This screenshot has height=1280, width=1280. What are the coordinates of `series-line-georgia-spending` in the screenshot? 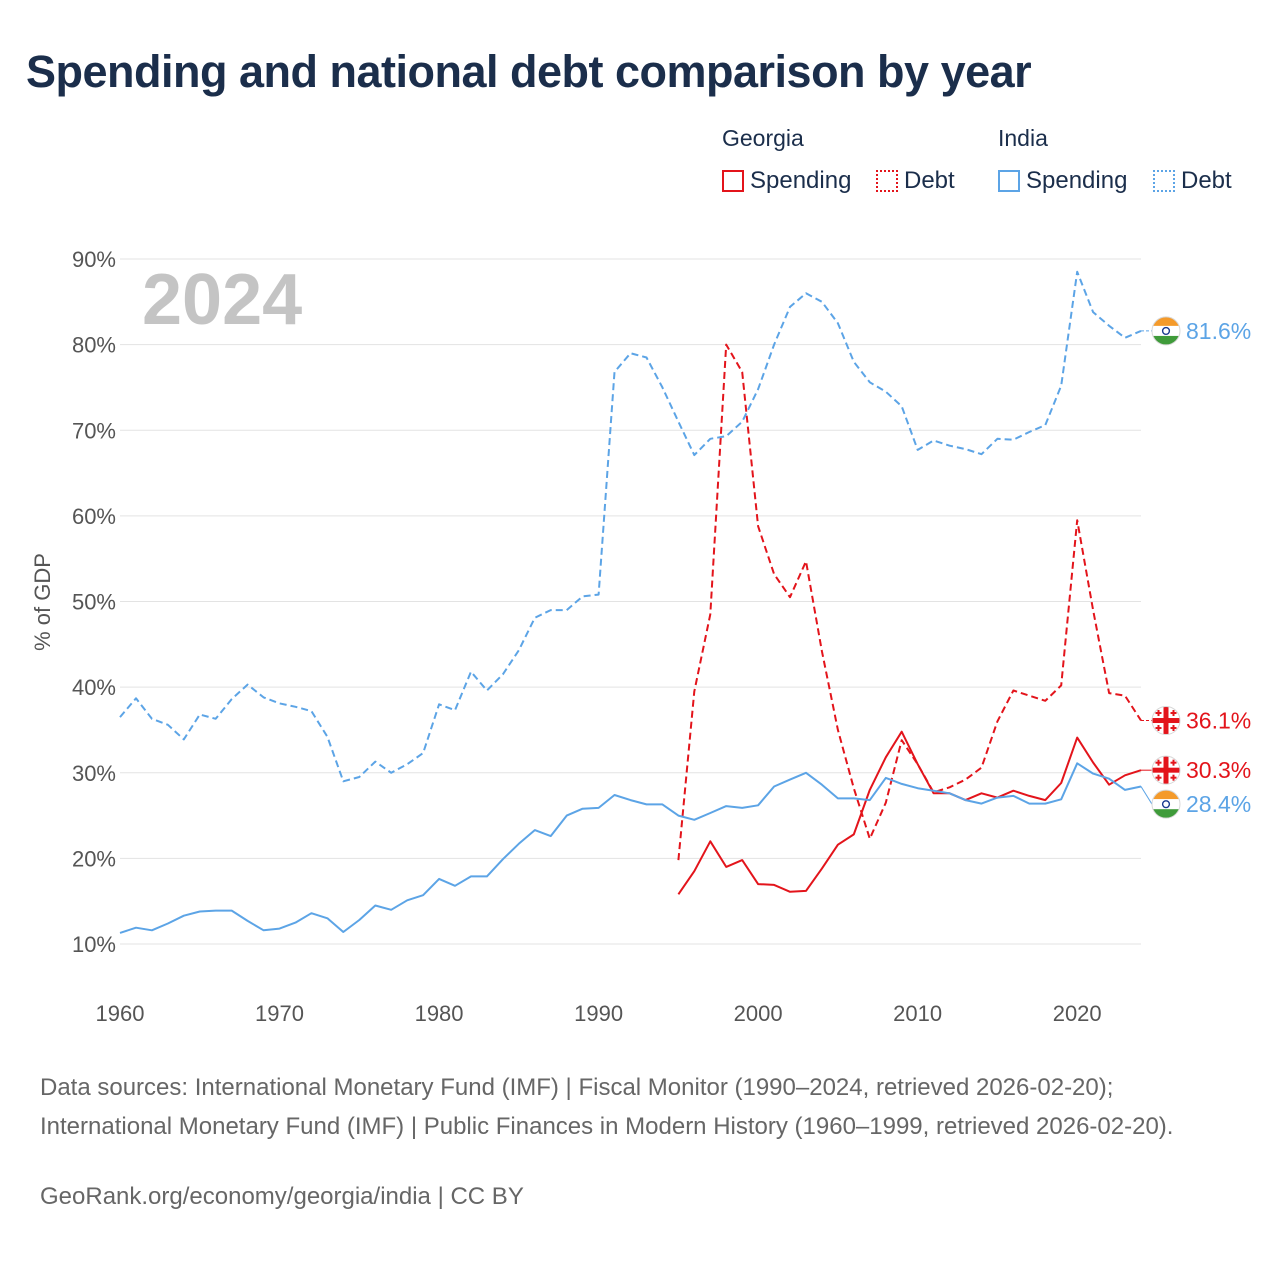 It's located at (909, 812).